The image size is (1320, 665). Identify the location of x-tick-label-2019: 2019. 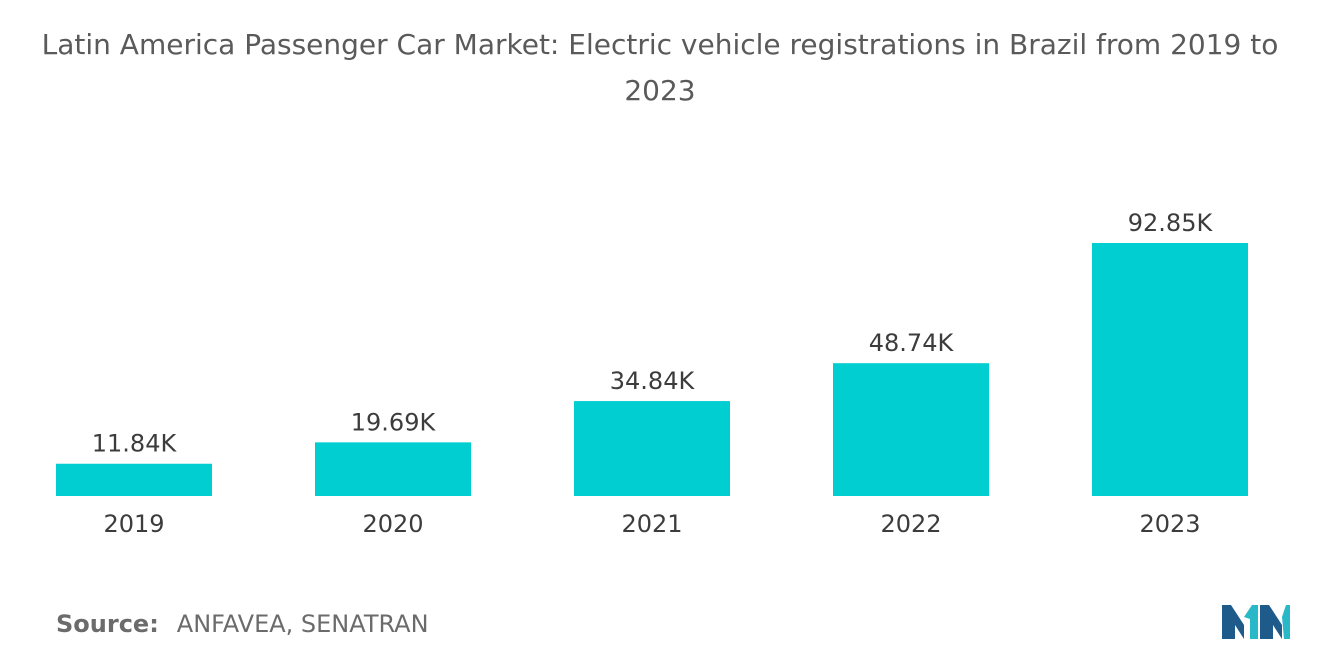
(133, 524).